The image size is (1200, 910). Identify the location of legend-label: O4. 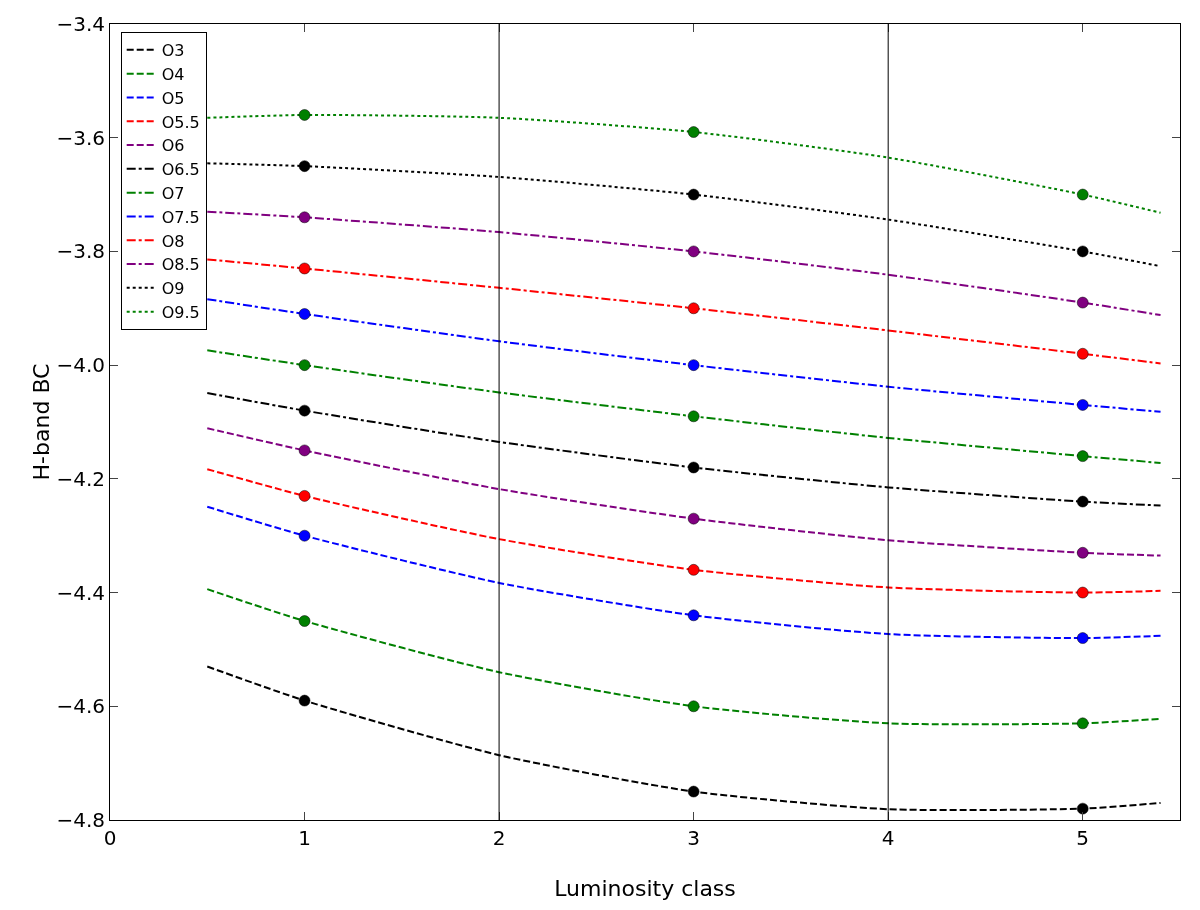
(173, 74).